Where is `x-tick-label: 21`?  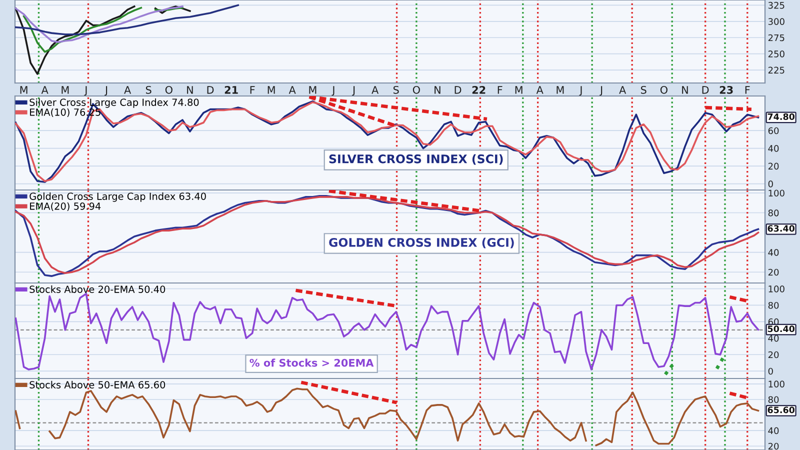 x-tick-label: 21 is located at coordinates (231, 90).